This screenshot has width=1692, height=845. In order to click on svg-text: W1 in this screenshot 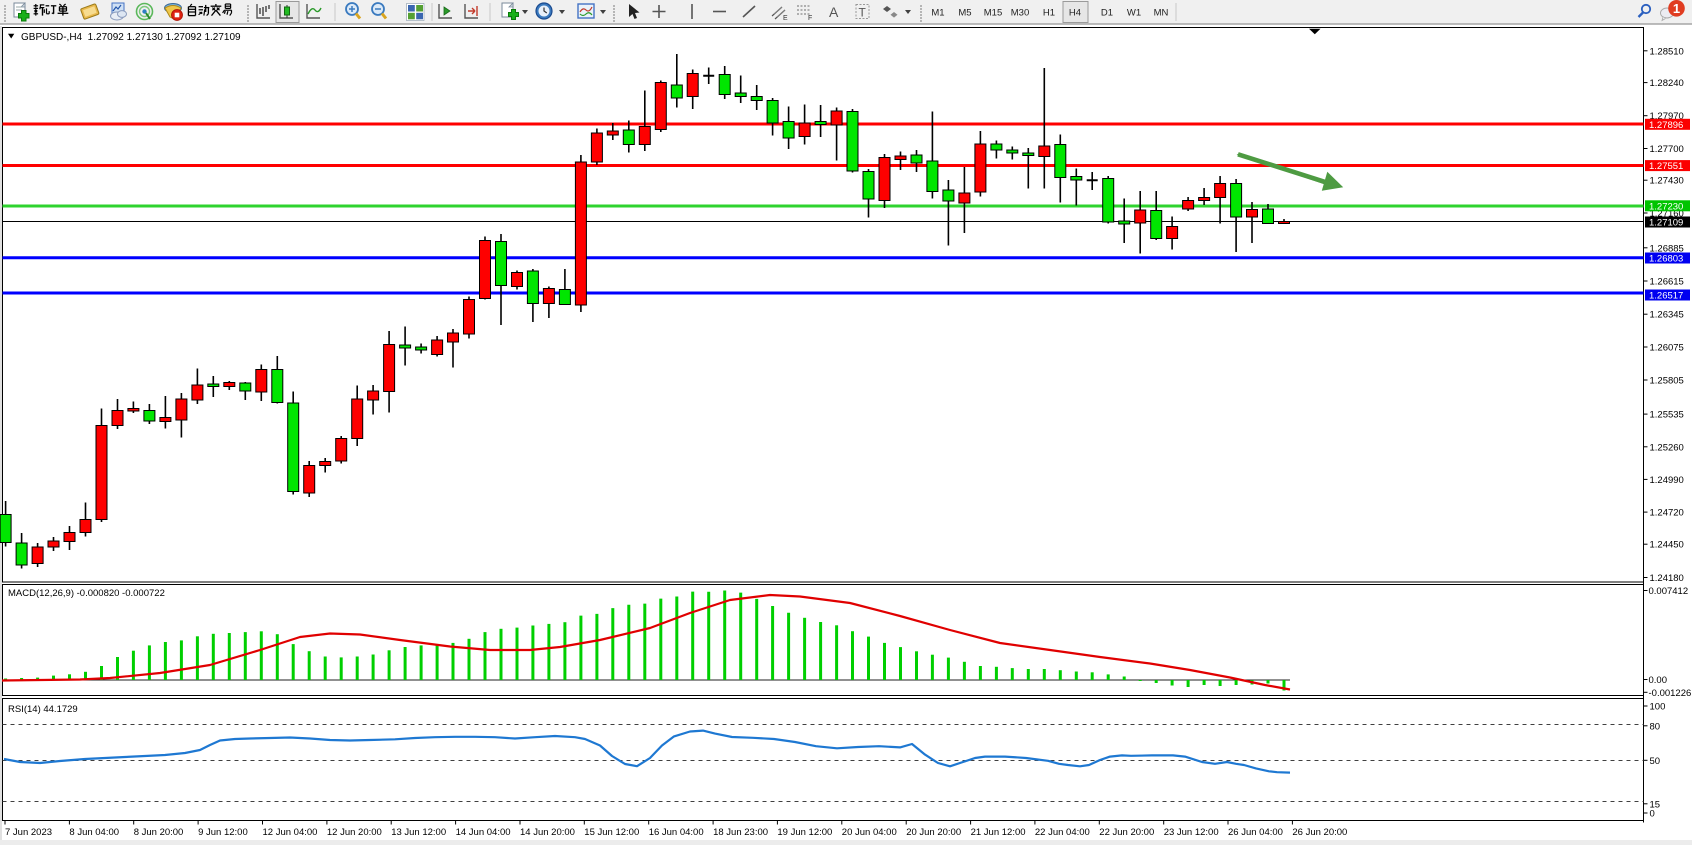, I will do `click(1134, 13)`.